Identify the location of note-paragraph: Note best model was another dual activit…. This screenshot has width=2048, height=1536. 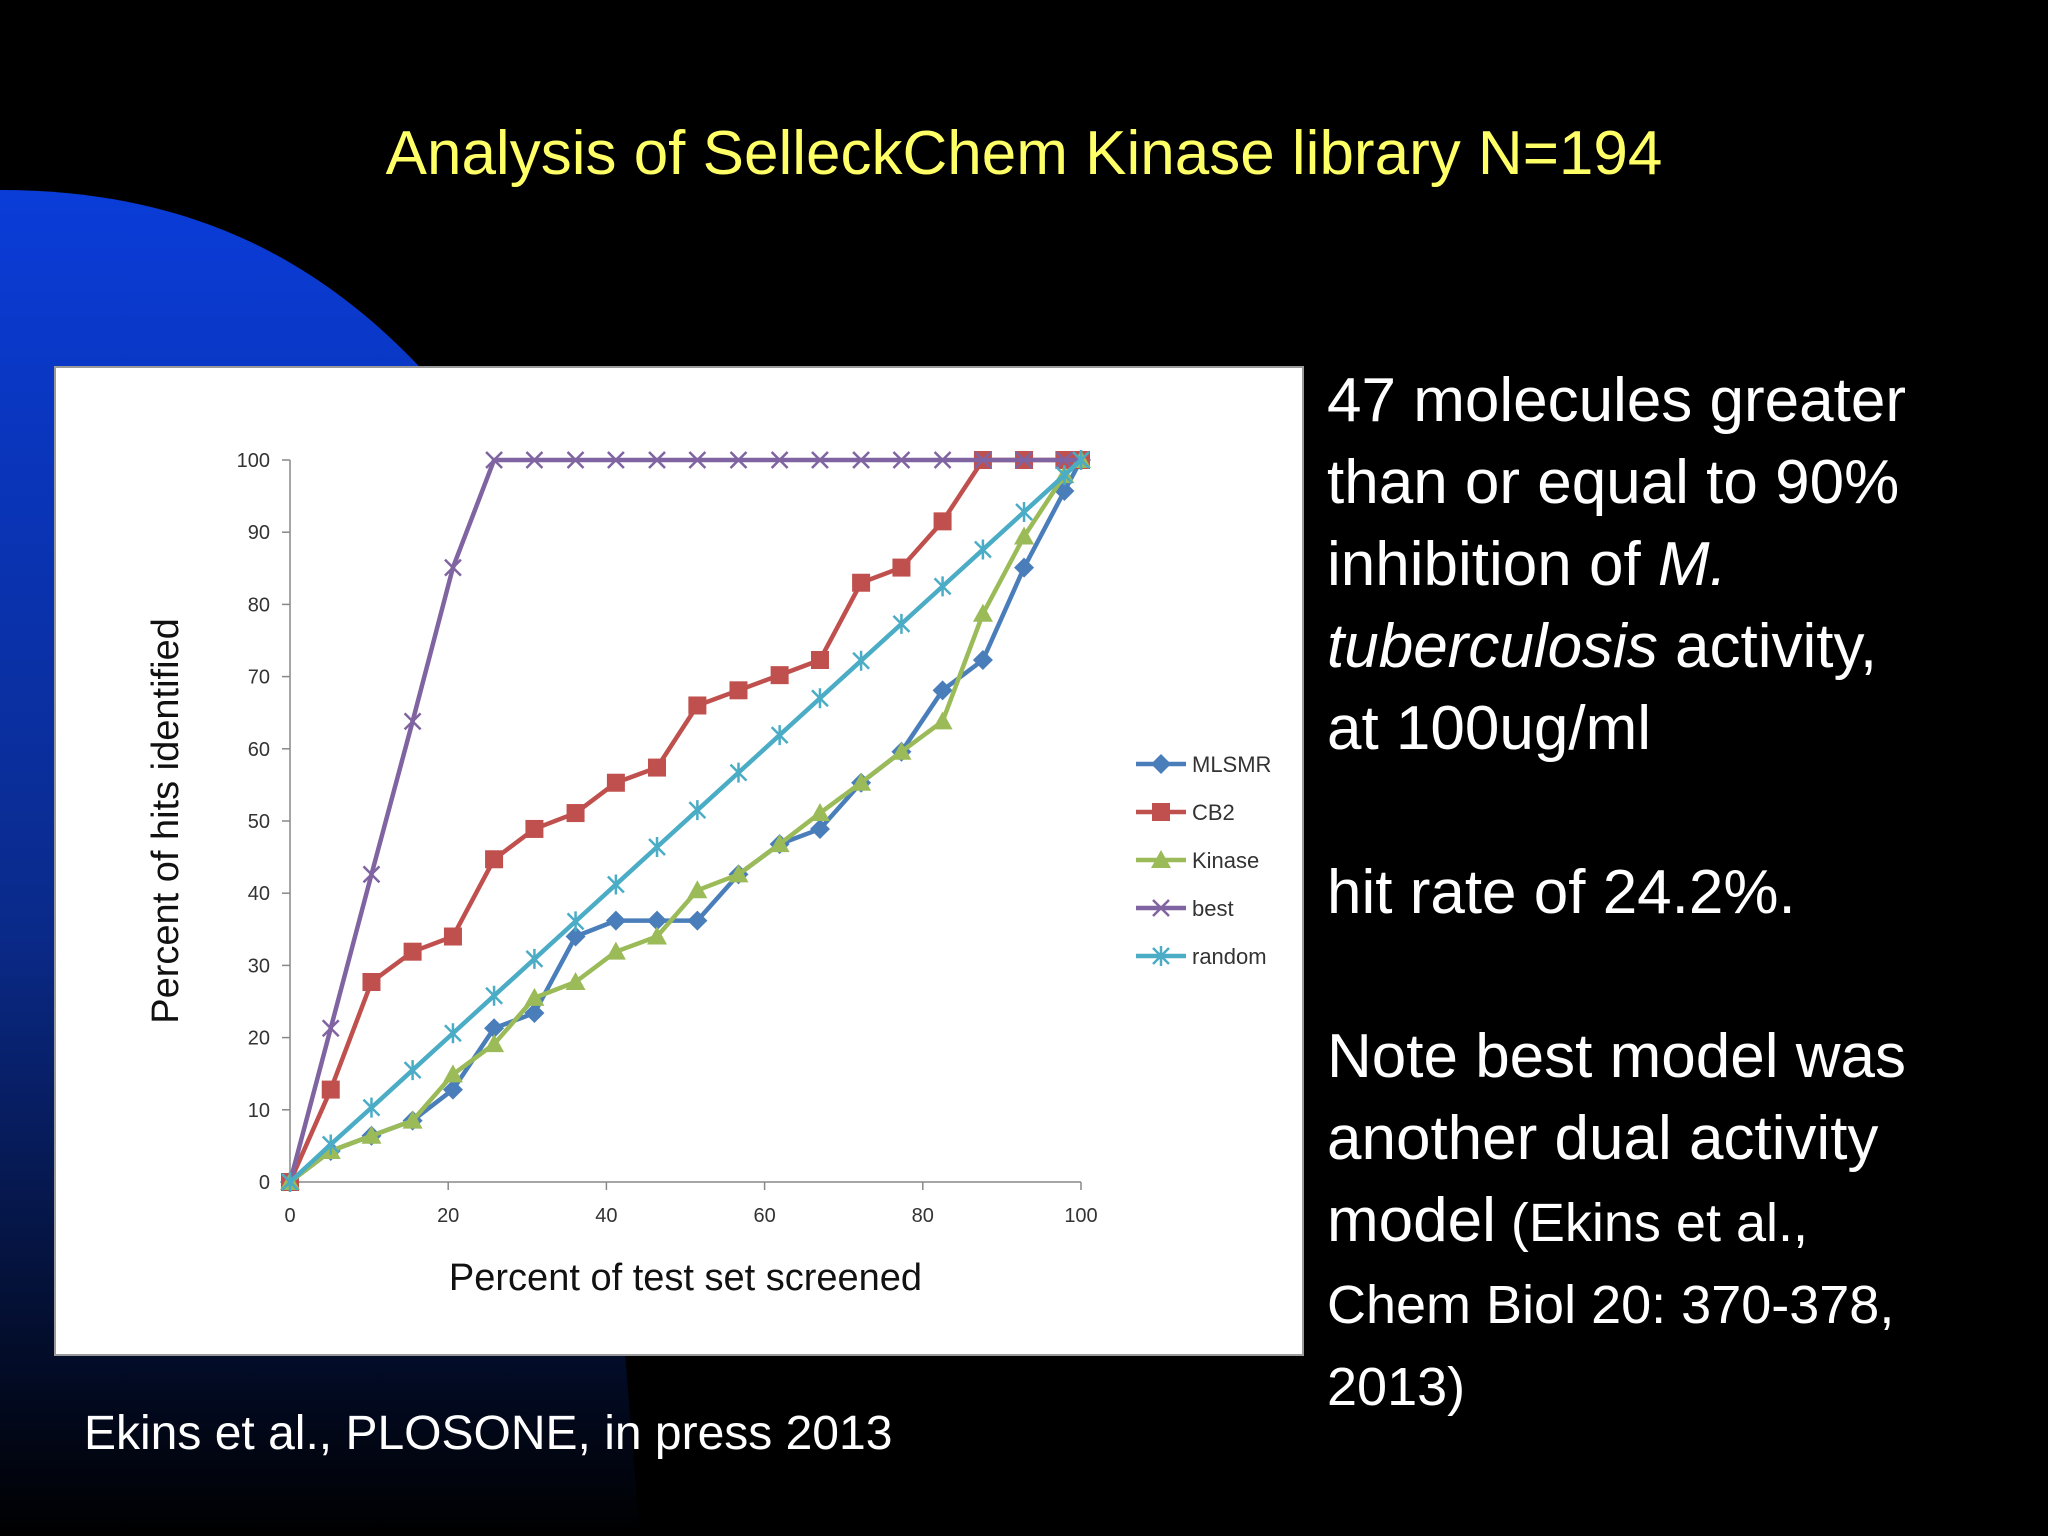
(1677, 1221).